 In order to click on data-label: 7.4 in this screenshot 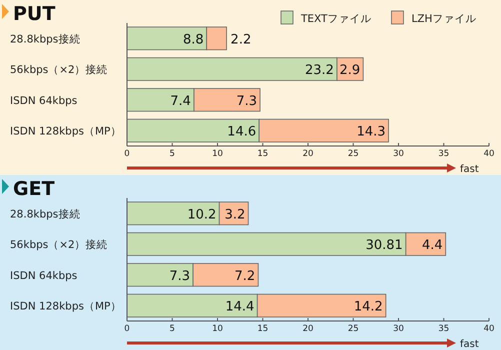, I will do `click(180, 101)`.